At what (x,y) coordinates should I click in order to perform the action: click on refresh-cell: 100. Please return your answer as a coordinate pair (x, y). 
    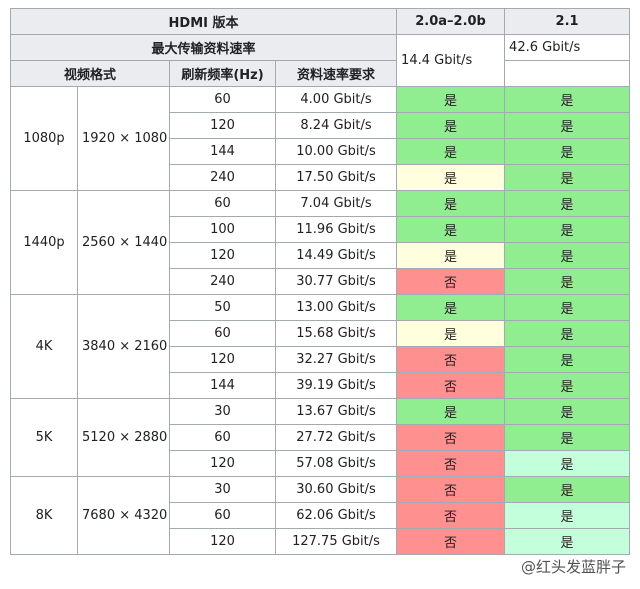
    Looking at the image, I should click on (222, 229).